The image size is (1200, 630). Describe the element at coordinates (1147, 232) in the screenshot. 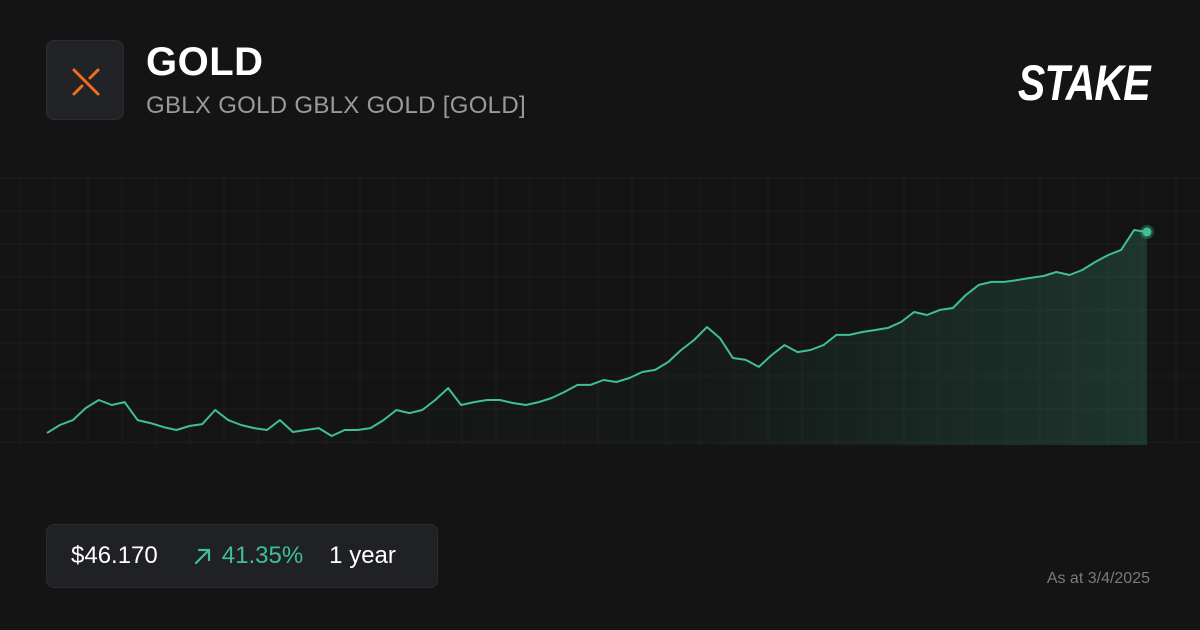

I see `last-point` at that location.